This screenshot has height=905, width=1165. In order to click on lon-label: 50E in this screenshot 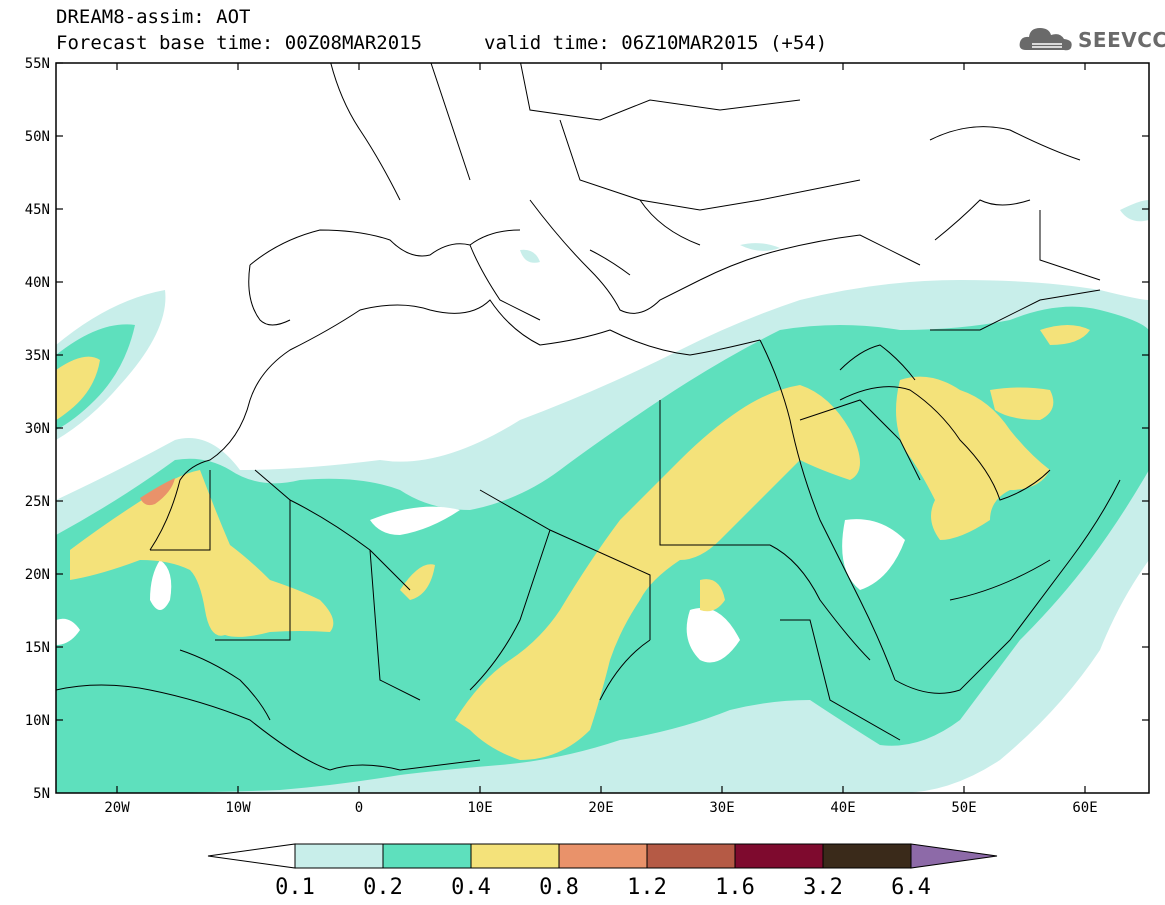, I will do `click(963, 808)`.